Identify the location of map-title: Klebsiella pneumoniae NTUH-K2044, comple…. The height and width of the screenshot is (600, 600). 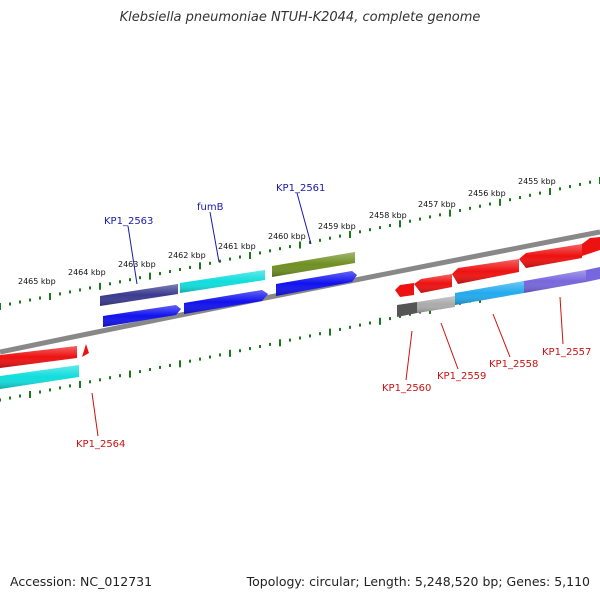
(300, 17).